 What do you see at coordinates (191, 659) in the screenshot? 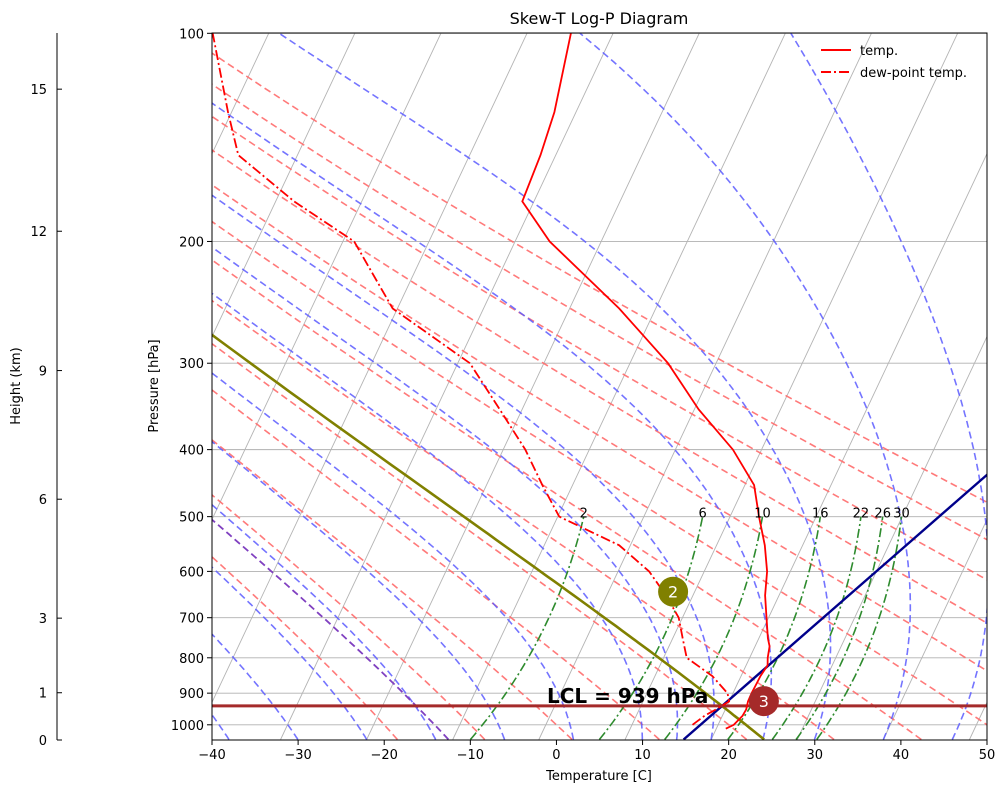
I see `y-tick-label: 800` at bounding box center [191, 659].